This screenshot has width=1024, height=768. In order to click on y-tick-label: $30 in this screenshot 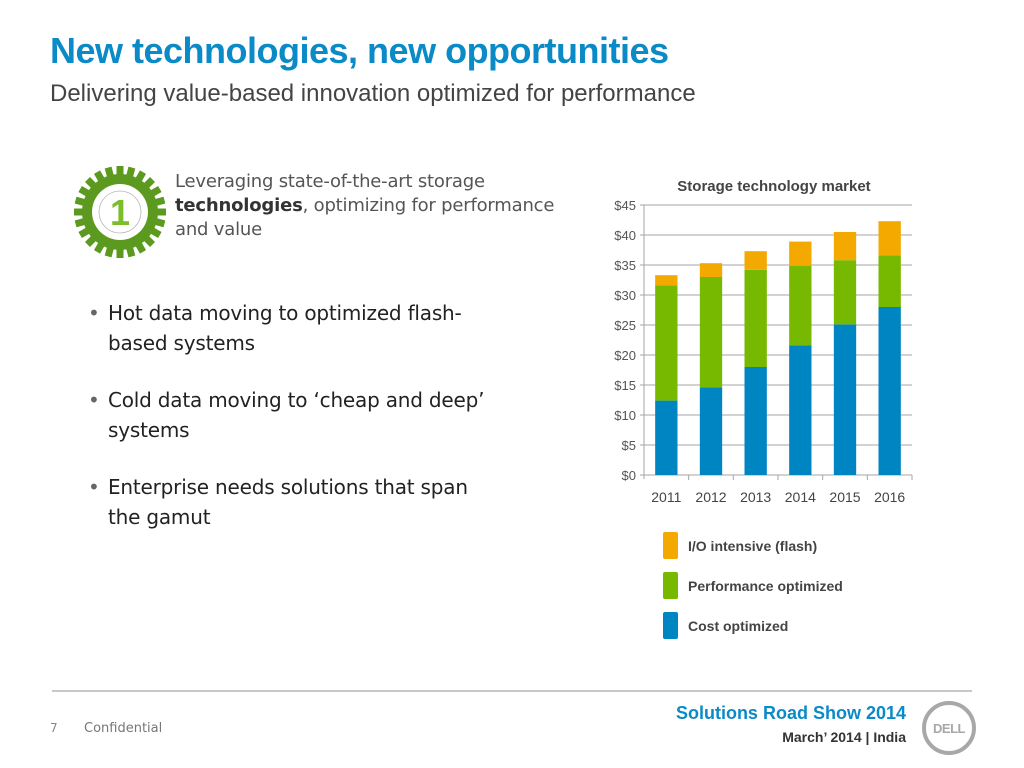, I will do `click(625, 295)`.